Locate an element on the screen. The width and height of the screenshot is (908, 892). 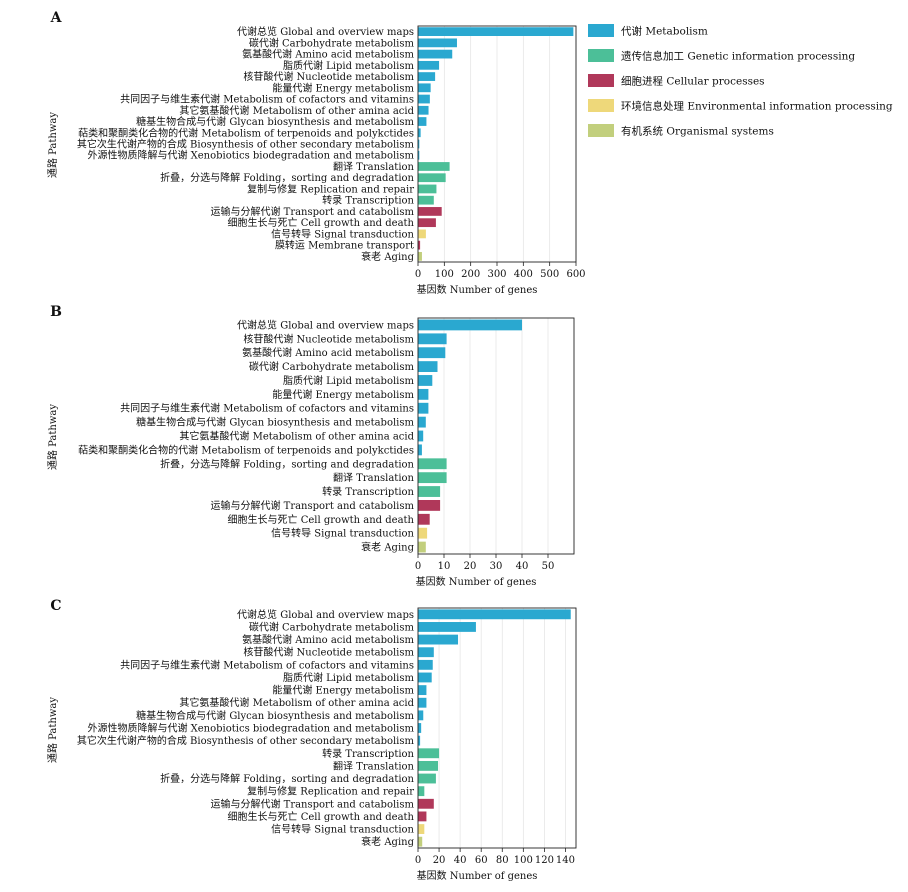
legend-label: 代谢 Metabolism is located at coordinates (664, 31).